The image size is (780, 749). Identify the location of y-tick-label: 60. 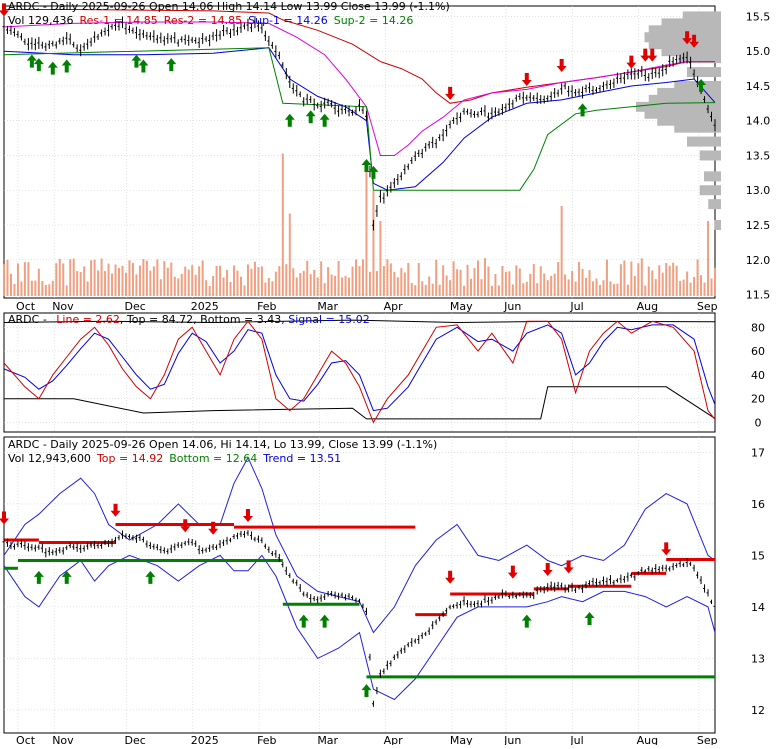
(758, 351).